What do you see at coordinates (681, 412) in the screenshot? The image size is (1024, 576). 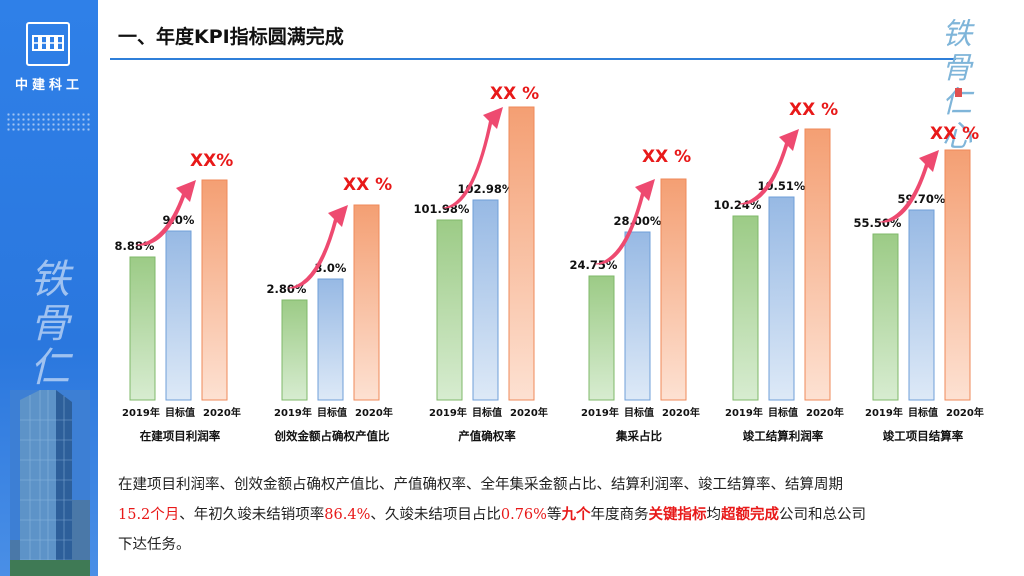 I see `chart-4-category-label-3: 2020年` at bounding box center [681, 412].